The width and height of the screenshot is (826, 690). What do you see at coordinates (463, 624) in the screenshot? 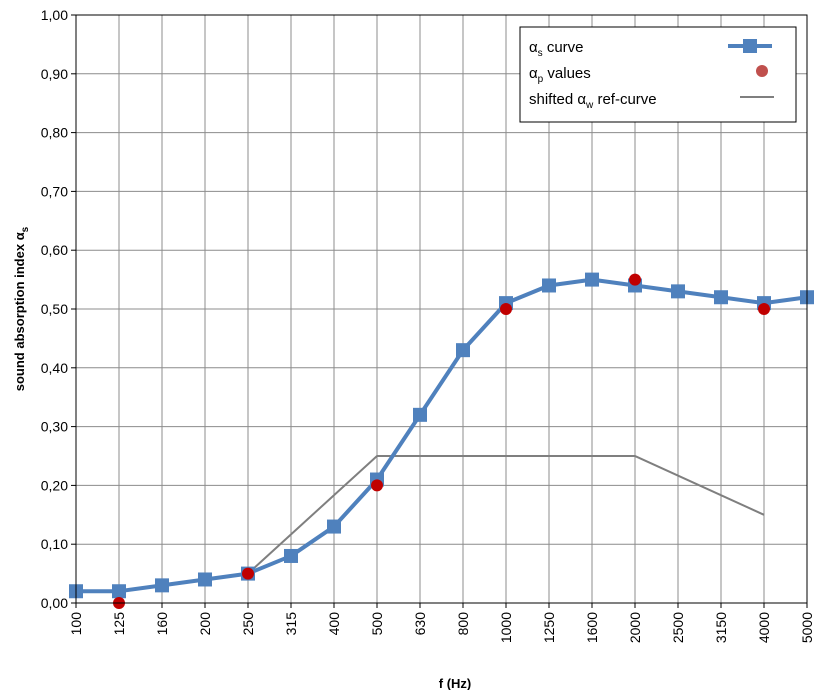
I see `x-tick-label: 800` at bounding box center [463, 624].